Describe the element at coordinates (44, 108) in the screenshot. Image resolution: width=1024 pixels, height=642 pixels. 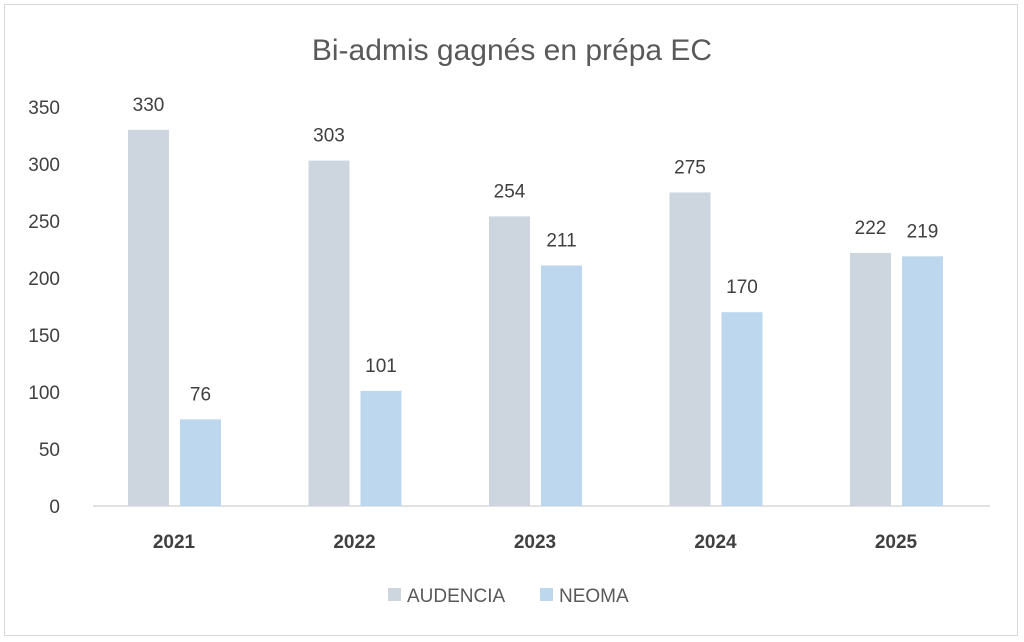
I see `y-tick-label: 350` at that location.